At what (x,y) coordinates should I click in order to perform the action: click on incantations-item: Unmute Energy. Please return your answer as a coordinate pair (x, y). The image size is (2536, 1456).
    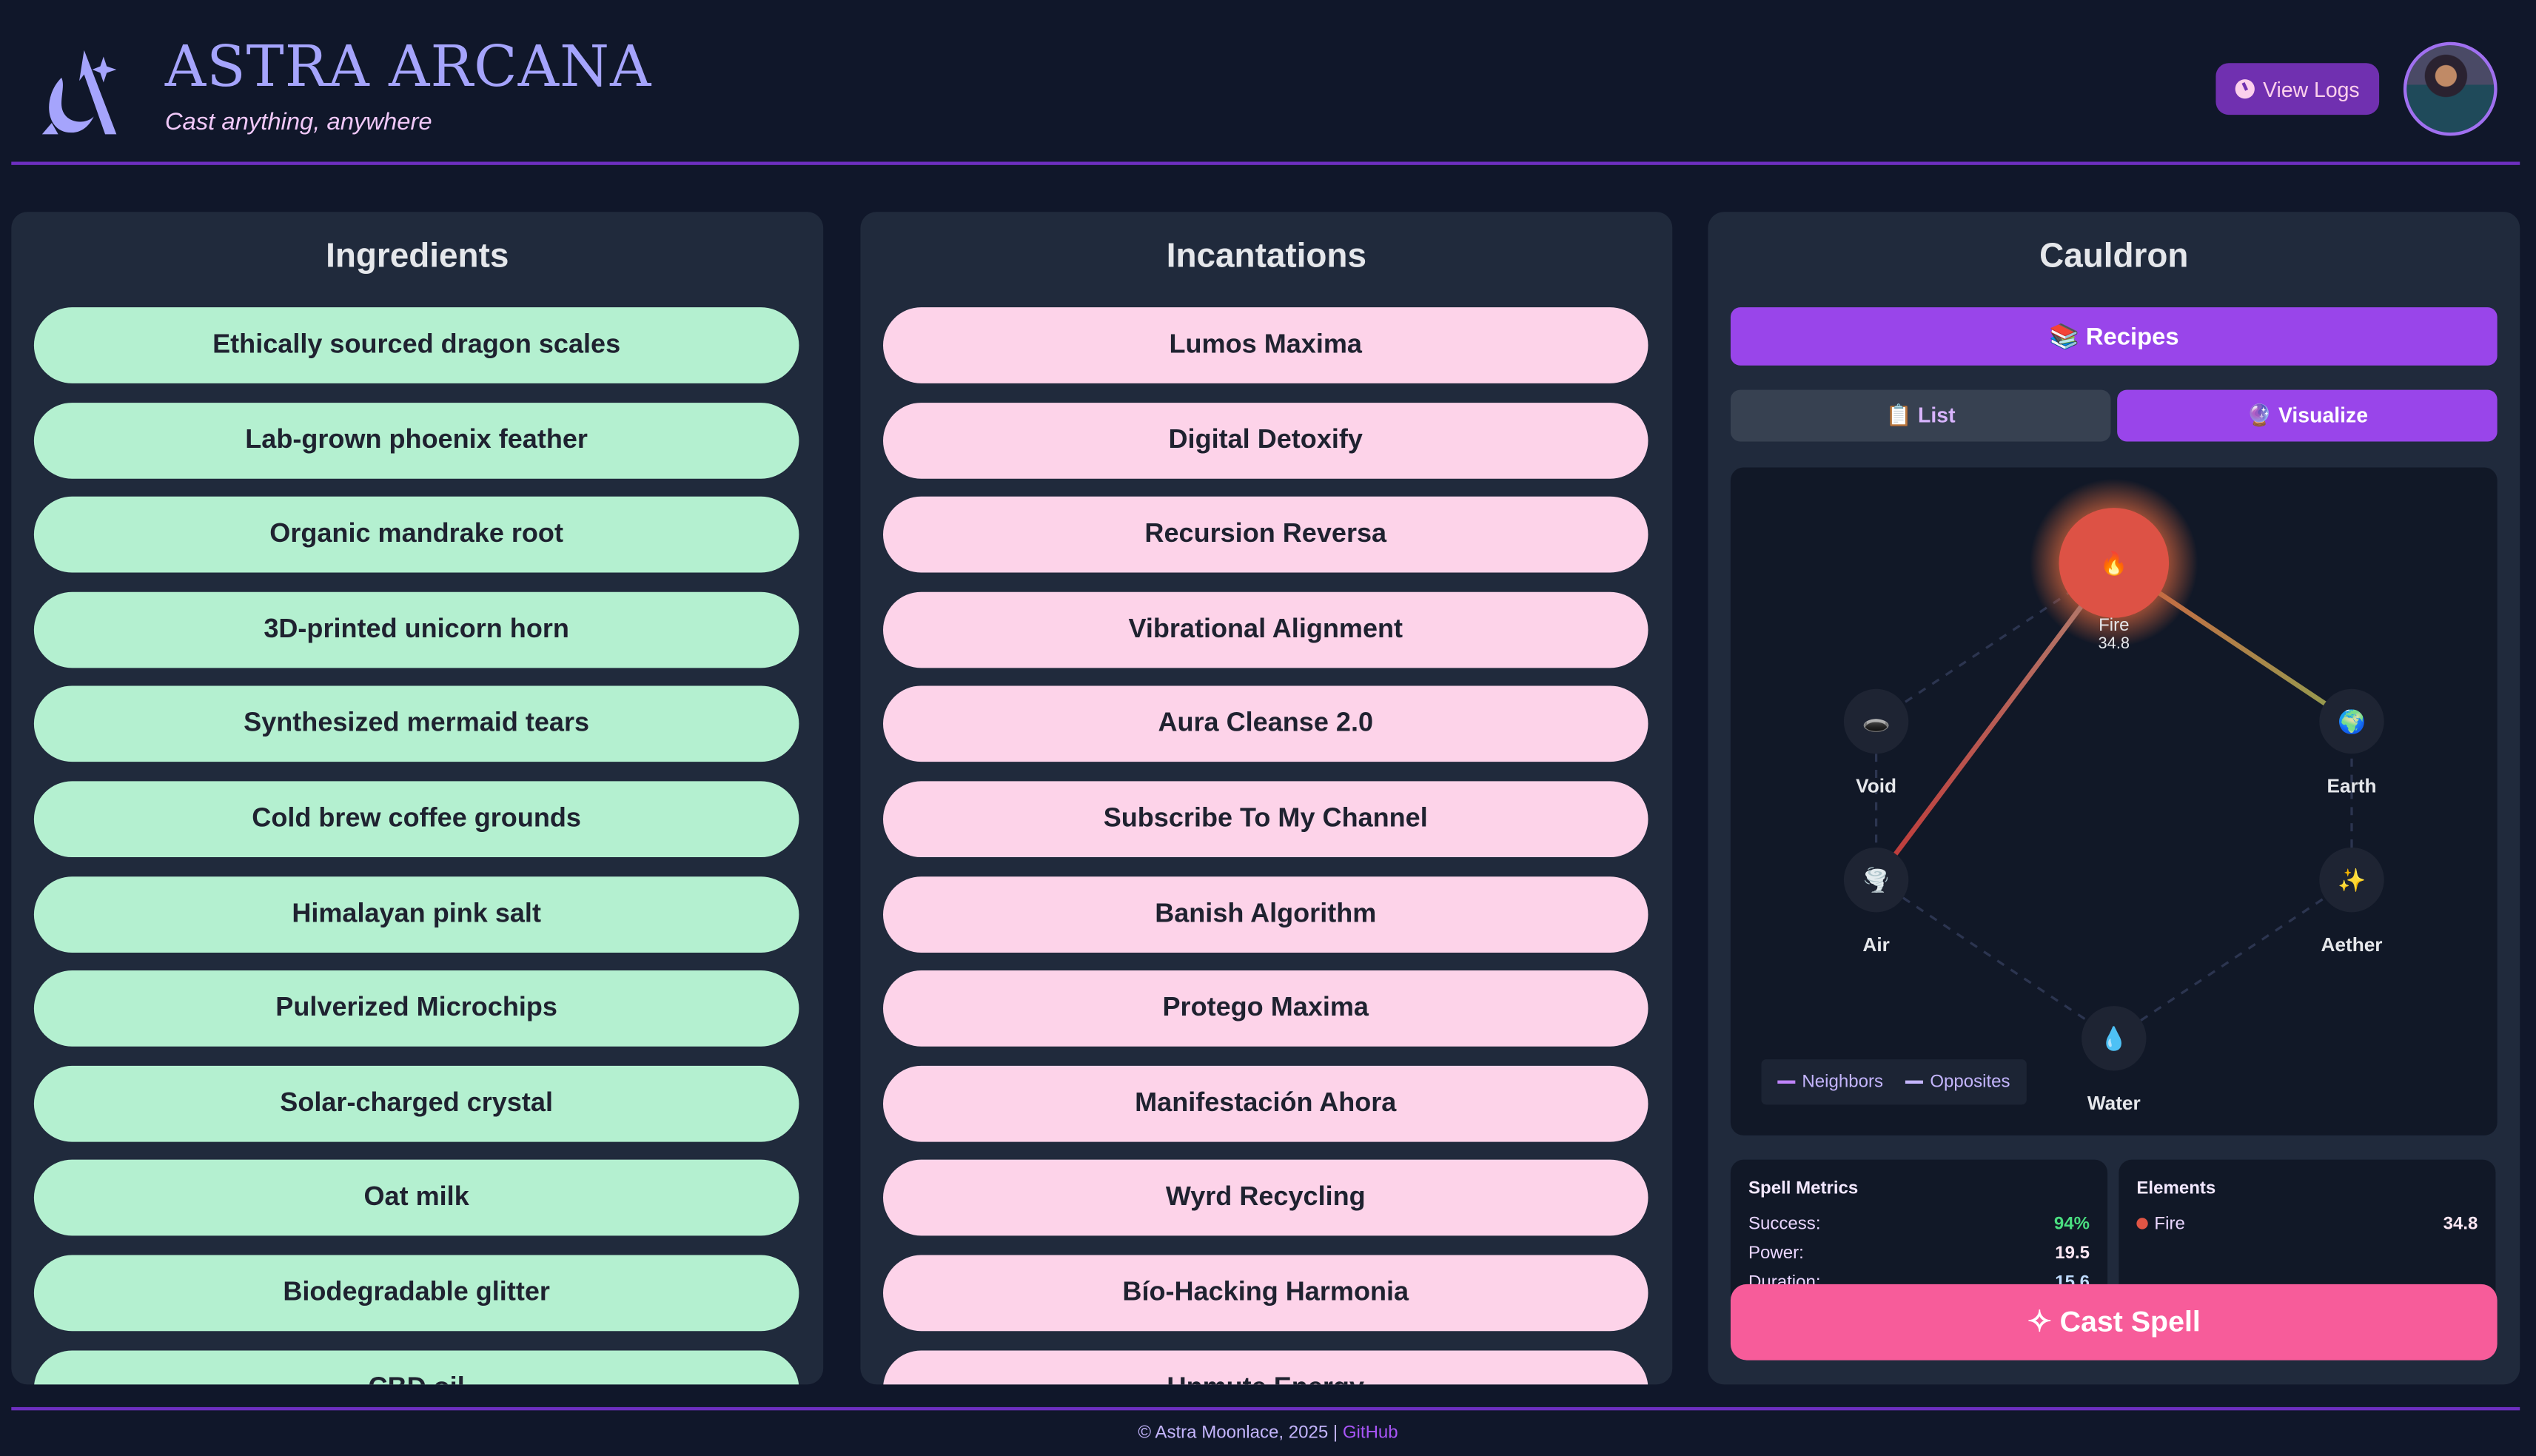
    Looking at the image, I should click on (1265, 1367).